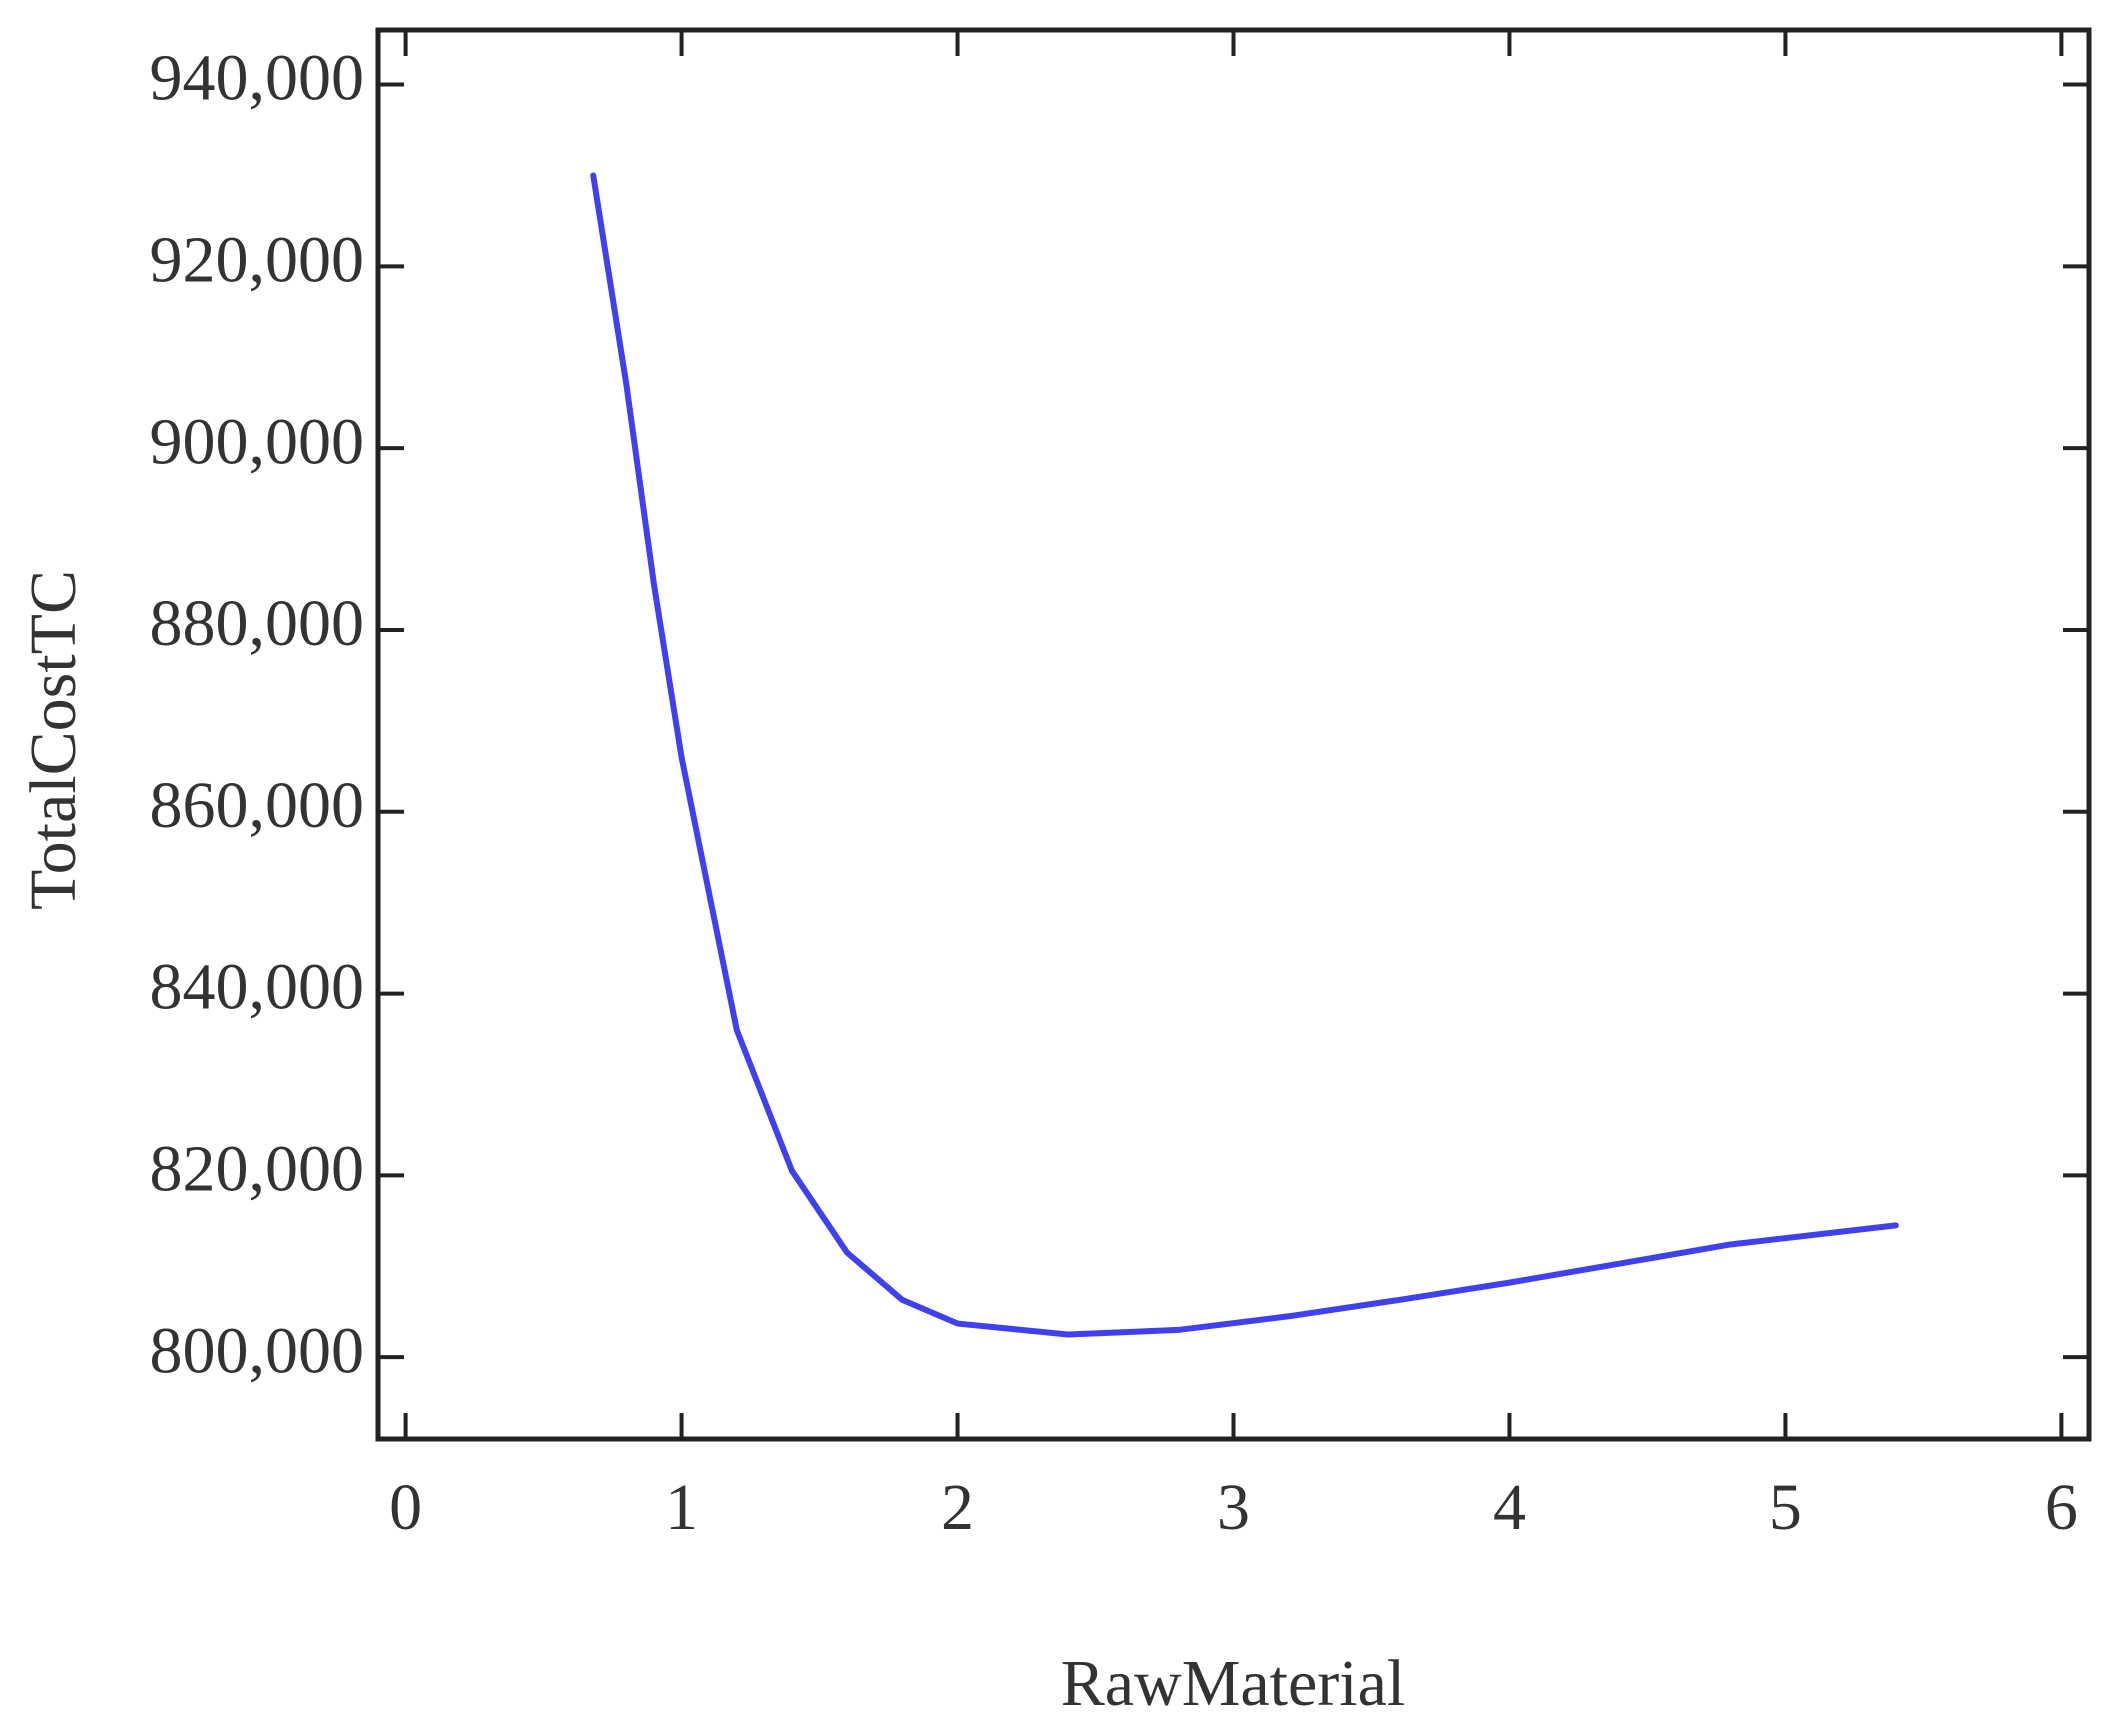  I want to click on x-tick-label: 2, so click(957, 1507).